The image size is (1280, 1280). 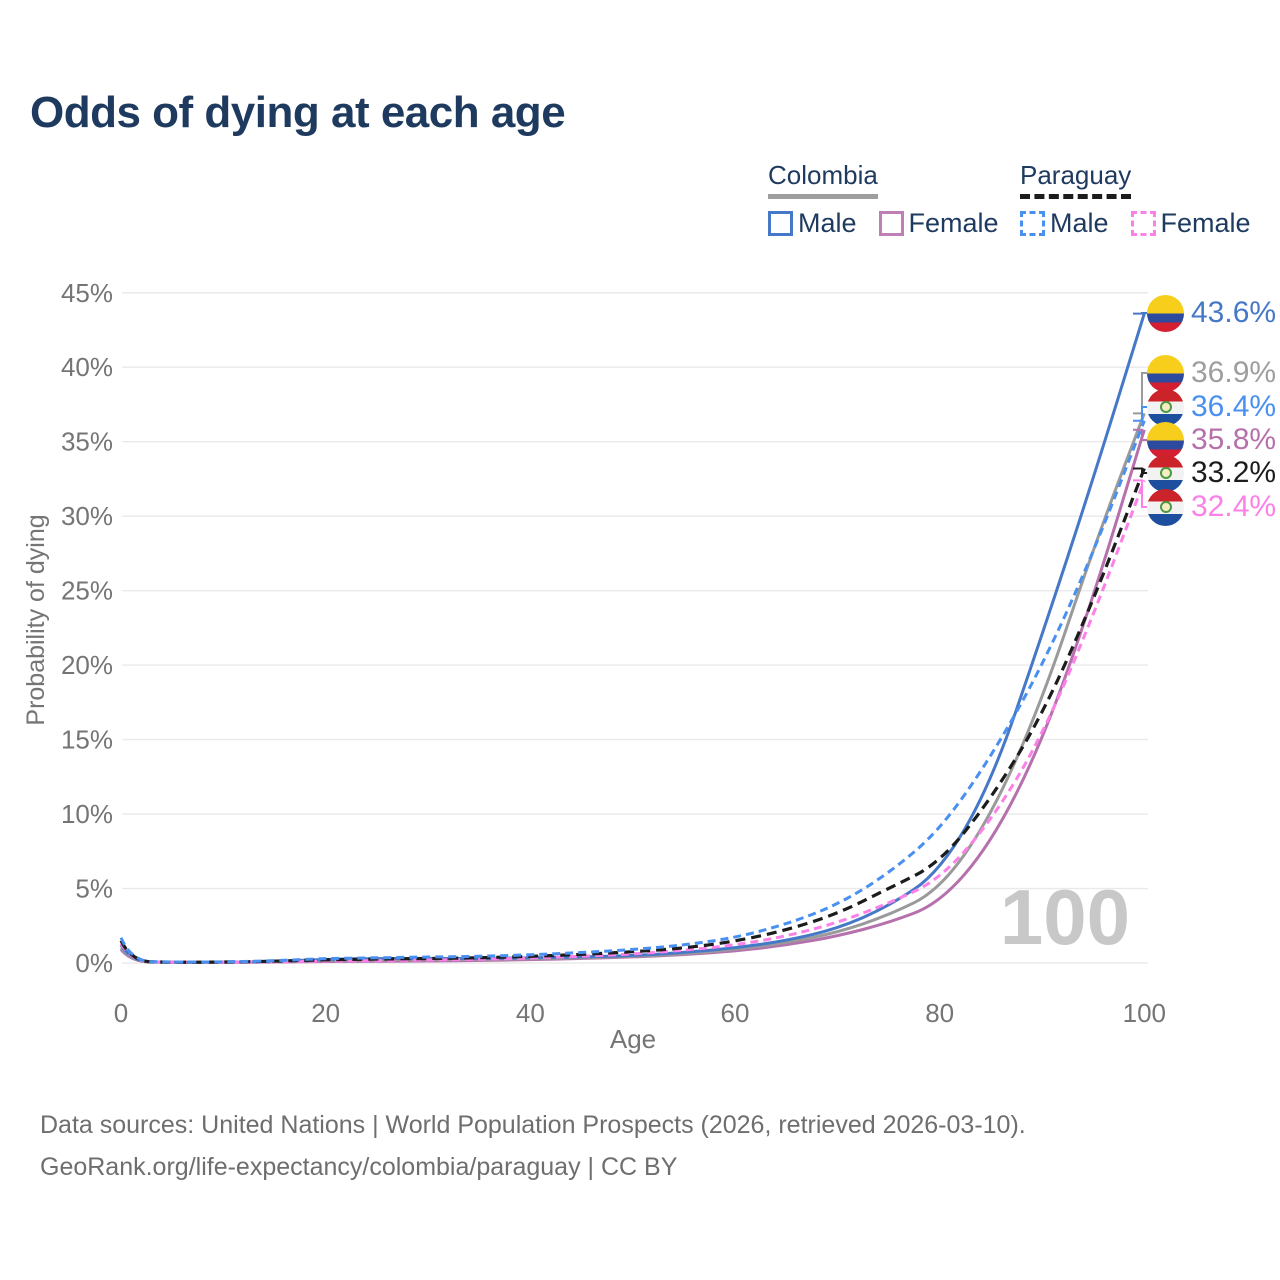 I want to click on series-end-label-paraguay-male: 36.4%, so click(x=1211, y=407).